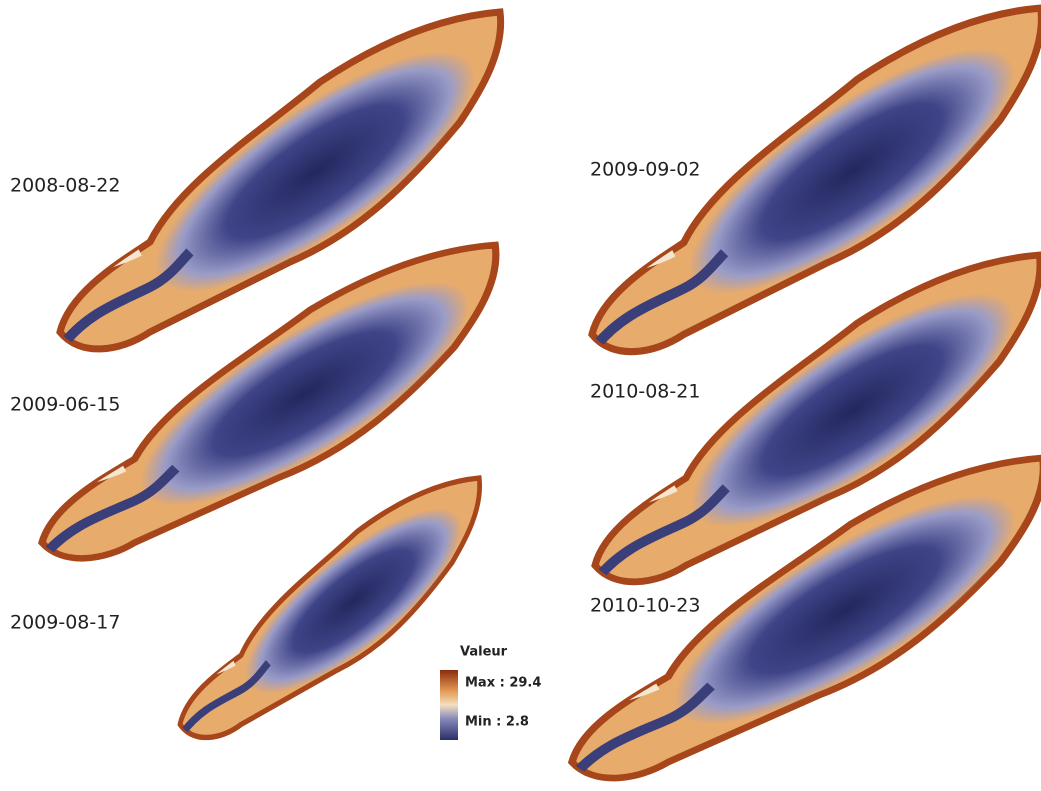 This screenshot has width=1041, height=791. What do you see at coordinates (503, 683) in the screenshot?
I see `legend-max: Max : 29.4` at bounding box center [503, 683].